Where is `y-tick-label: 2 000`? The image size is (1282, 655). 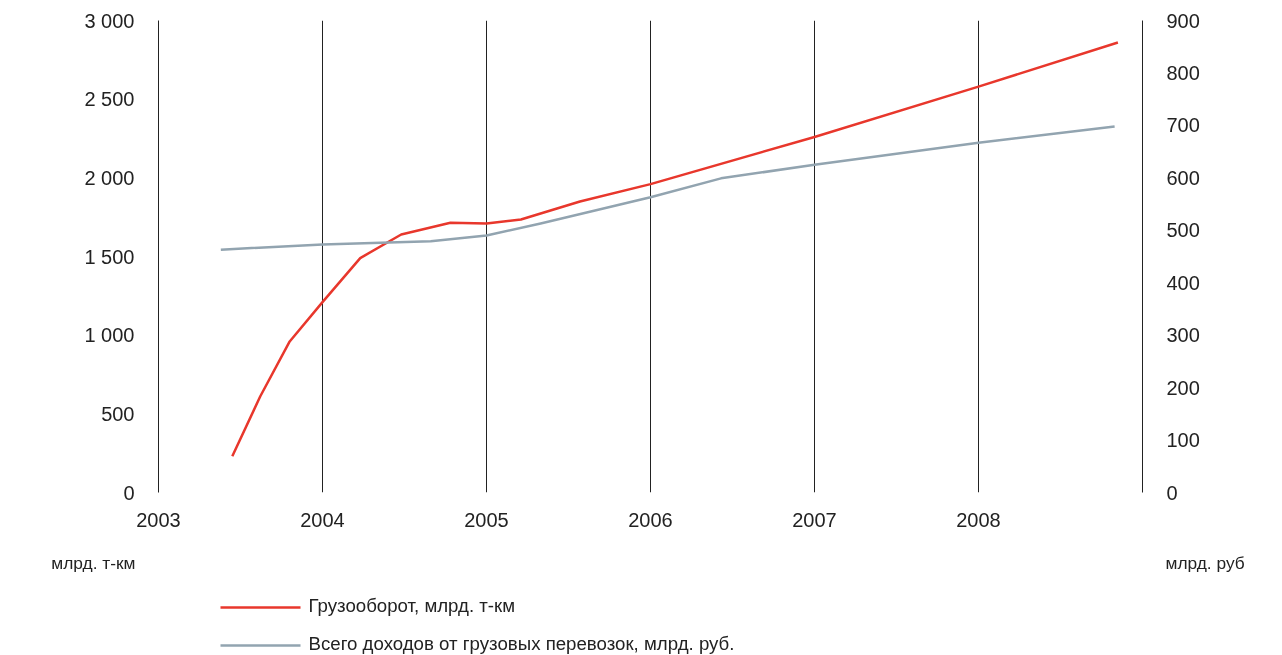
y-tick-label: 2 000 is located at coordinates (109, 177).